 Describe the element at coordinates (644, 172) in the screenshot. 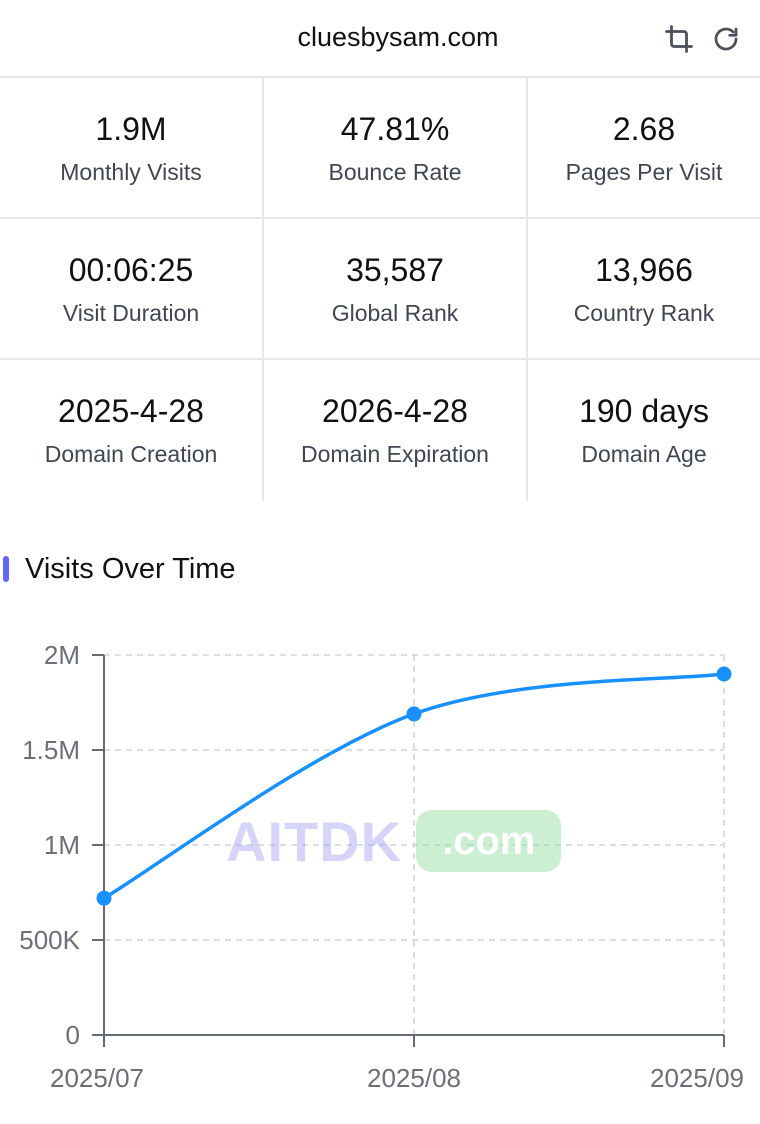

I see `stat-label: Pages Per Visit` at that location.